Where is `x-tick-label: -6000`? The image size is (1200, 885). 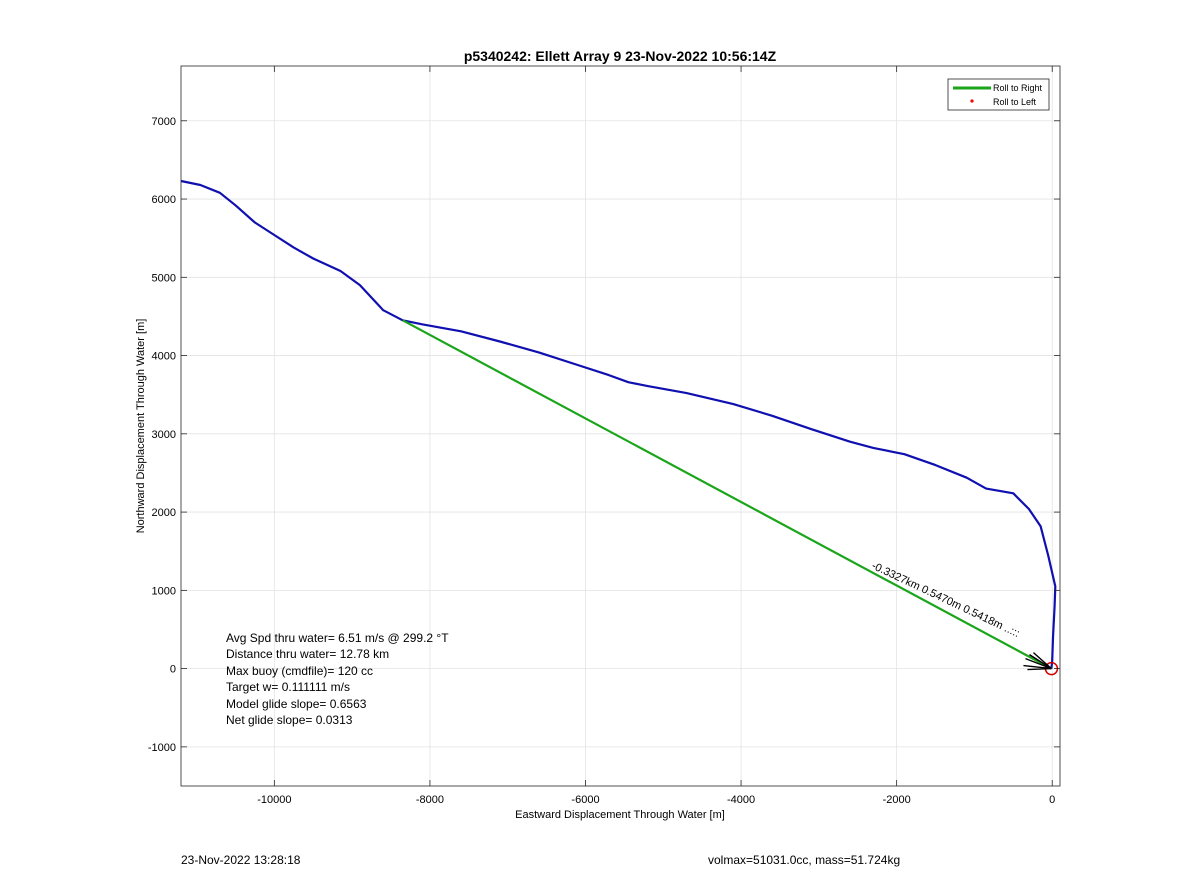 x-tick-label: -6000 is located at coordinates (585, 800).